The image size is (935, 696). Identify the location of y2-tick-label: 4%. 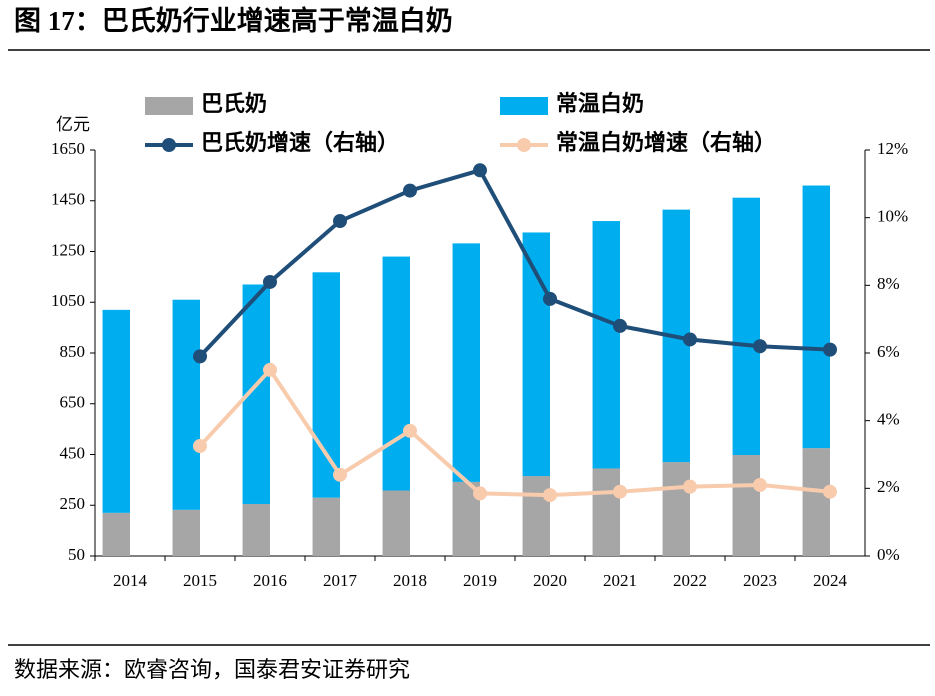
(888, 419).